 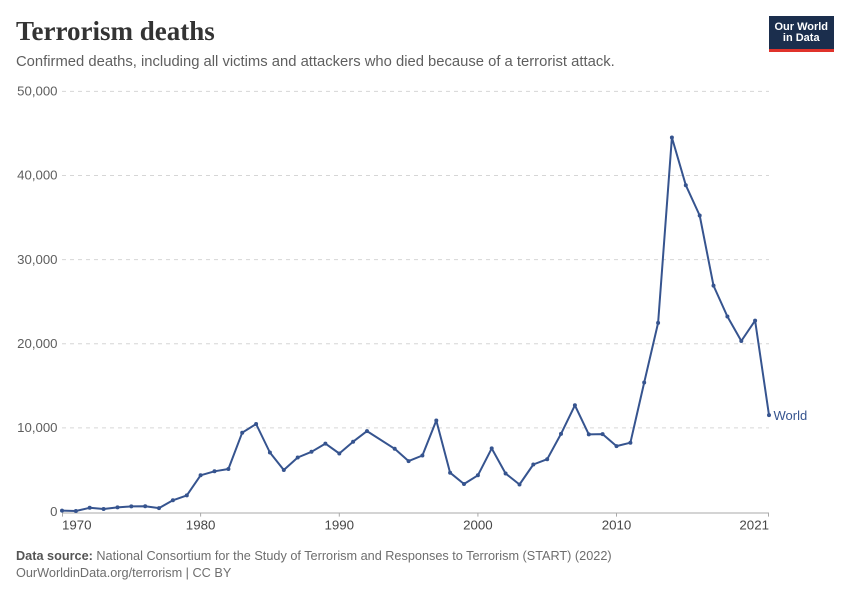 What do you see at coordinates (754, 525) in the screenshot?
I see `svg-text: 2021` at bounding box center [754, 525].